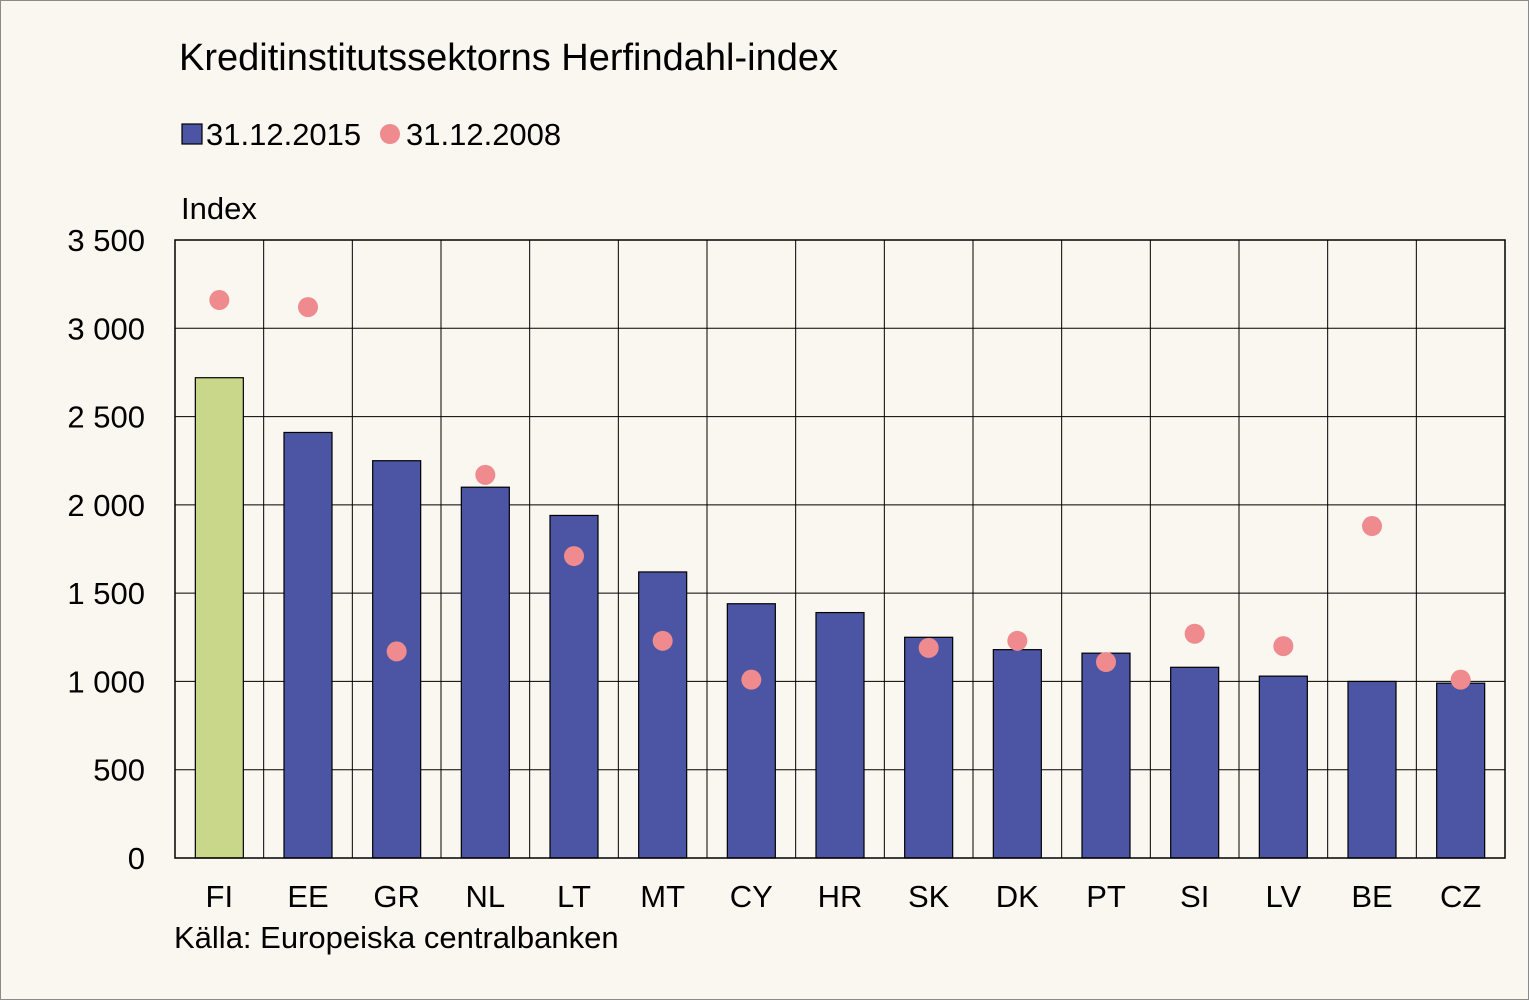 The image size is (1529, 1000). I want to click on x-tick-label: SI, so click(1194, 896).